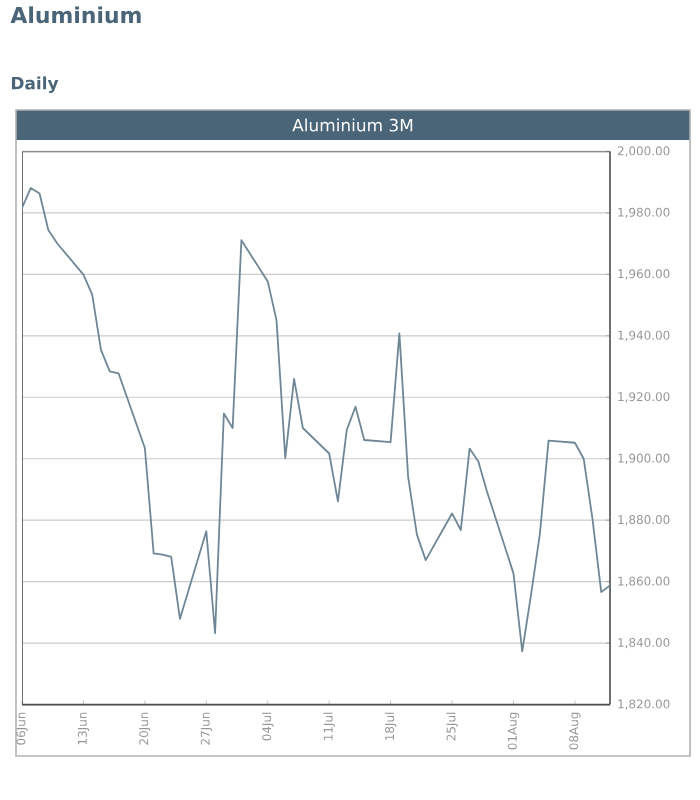  I want to click on text: Aluminium 3M, so click(352, 125).